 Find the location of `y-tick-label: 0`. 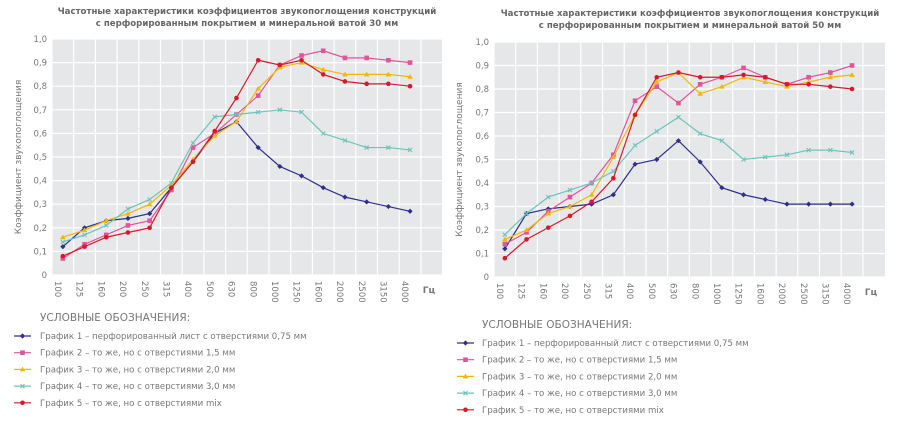

y-tick-label: 0 is located at coordinates (44, 276).